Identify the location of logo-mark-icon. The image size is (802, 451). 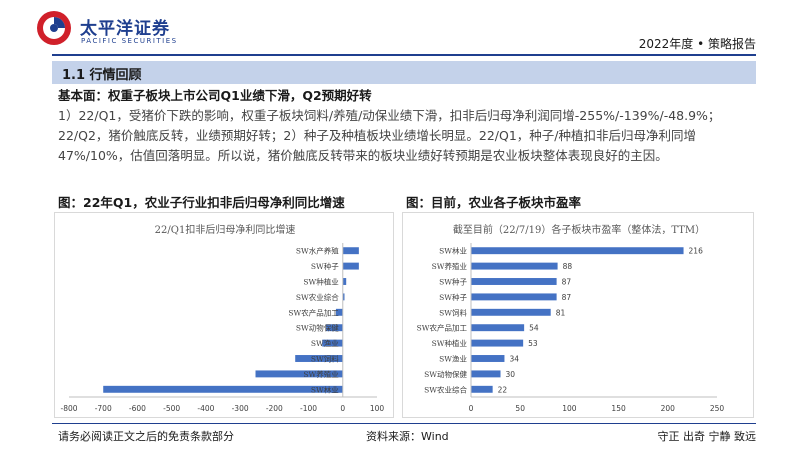
(54, 28).